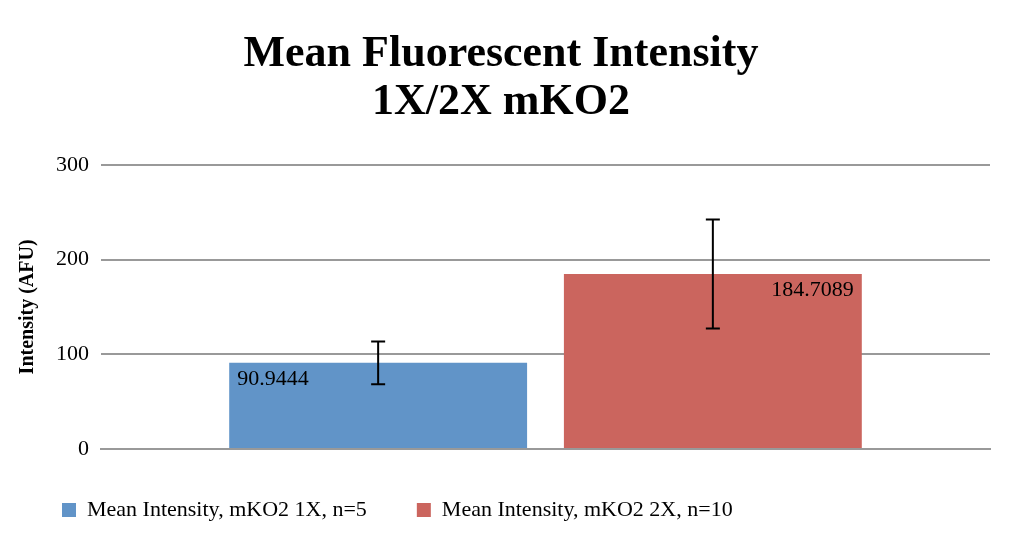 The height and width of the screenshot is (541, 1013). I want to click on legend-label: Mean Intensity, mKO2 2X, n=10, so click(587, 508).